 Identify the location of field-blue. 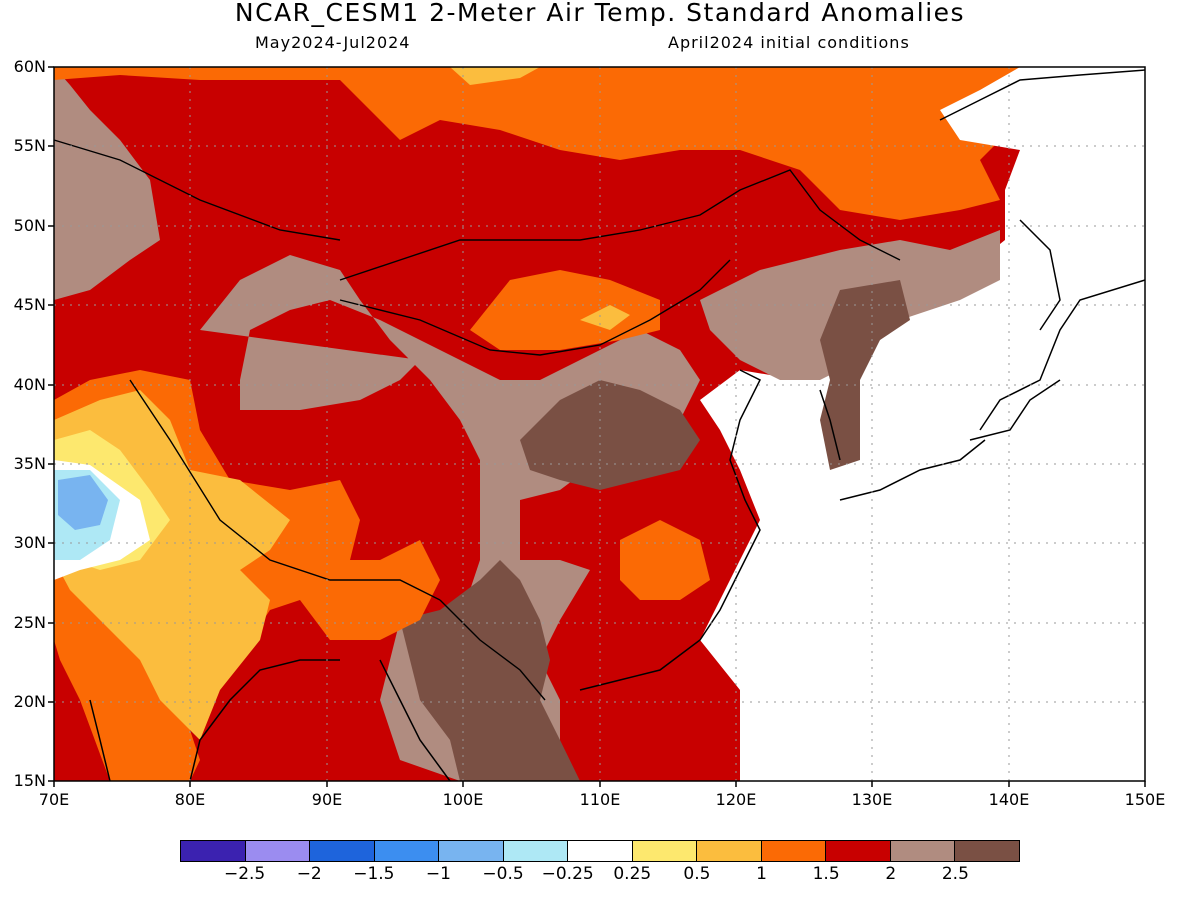
(83, 502).